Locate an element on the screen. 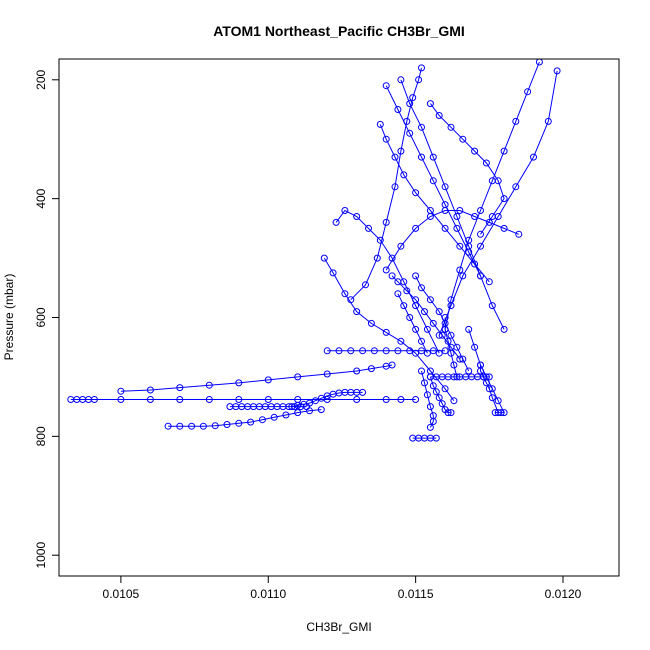 Image resolution: width=650 pixels, height=650 pixels. x-tick-label: 0.0105 is located at coordinates (121, 594).